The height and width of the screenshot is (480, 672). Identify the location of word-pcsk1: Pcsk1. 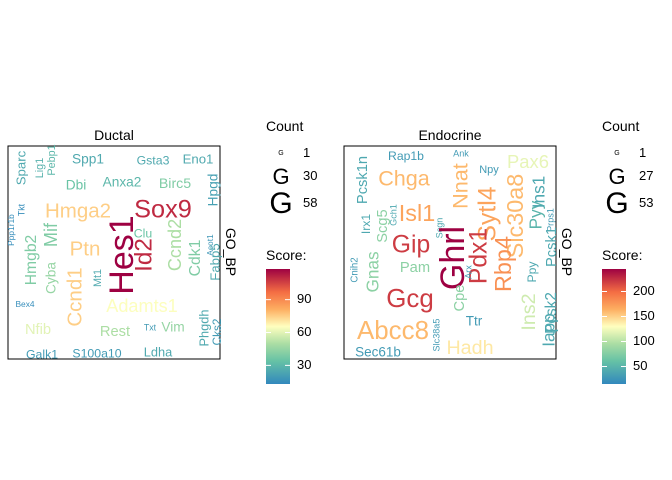
(552, 247).